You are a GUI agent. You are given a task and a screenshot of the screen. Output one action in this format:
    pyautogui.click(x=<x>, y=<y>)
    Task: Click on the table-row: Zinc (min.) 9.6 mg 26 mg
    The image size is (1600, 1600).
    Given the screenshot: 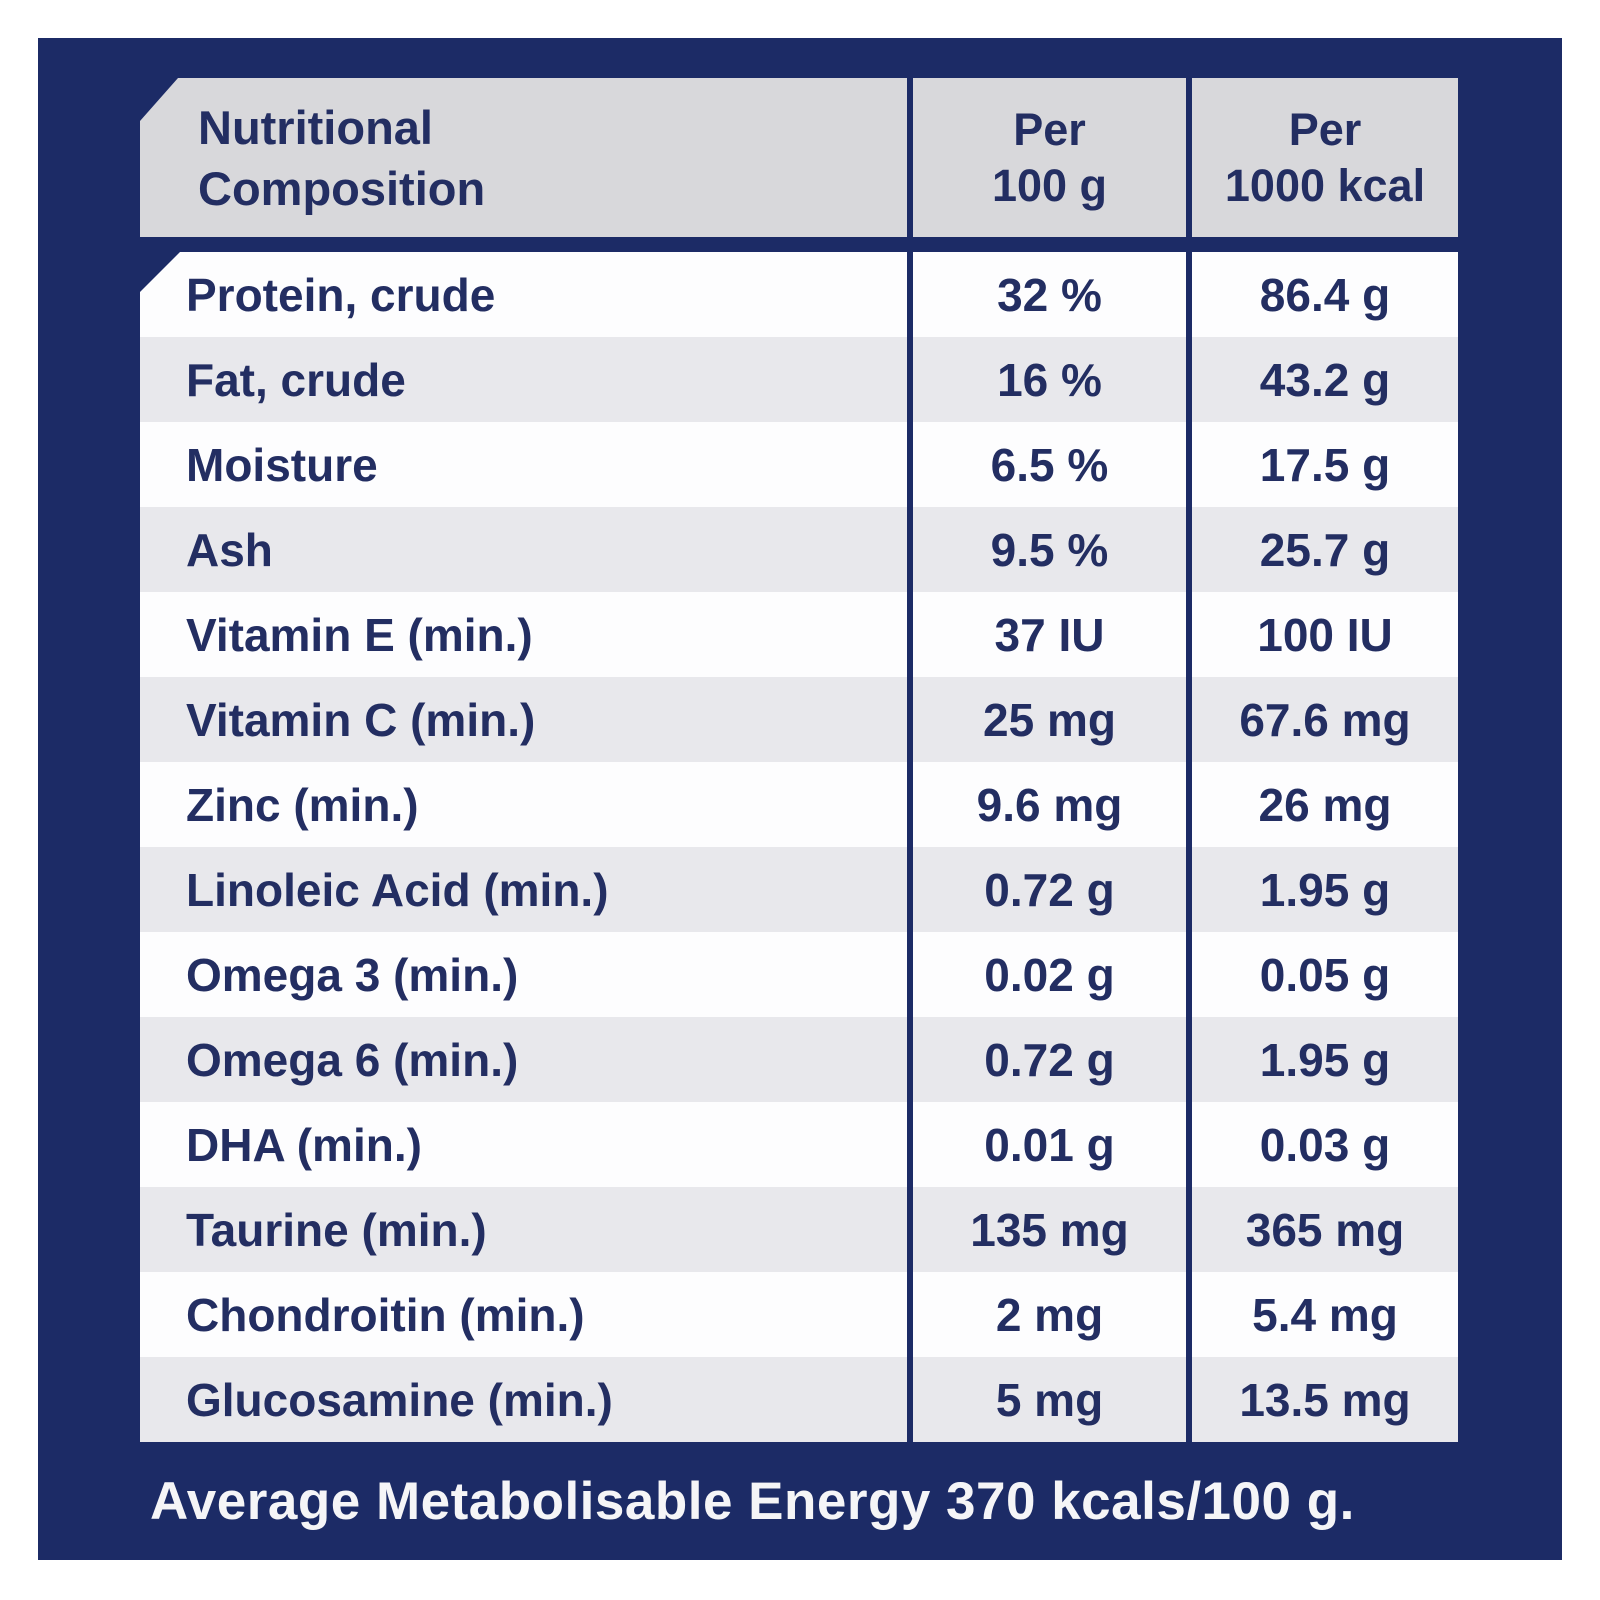 What is the action you would take?
    pyautogui.click(x=799, y=804)
    